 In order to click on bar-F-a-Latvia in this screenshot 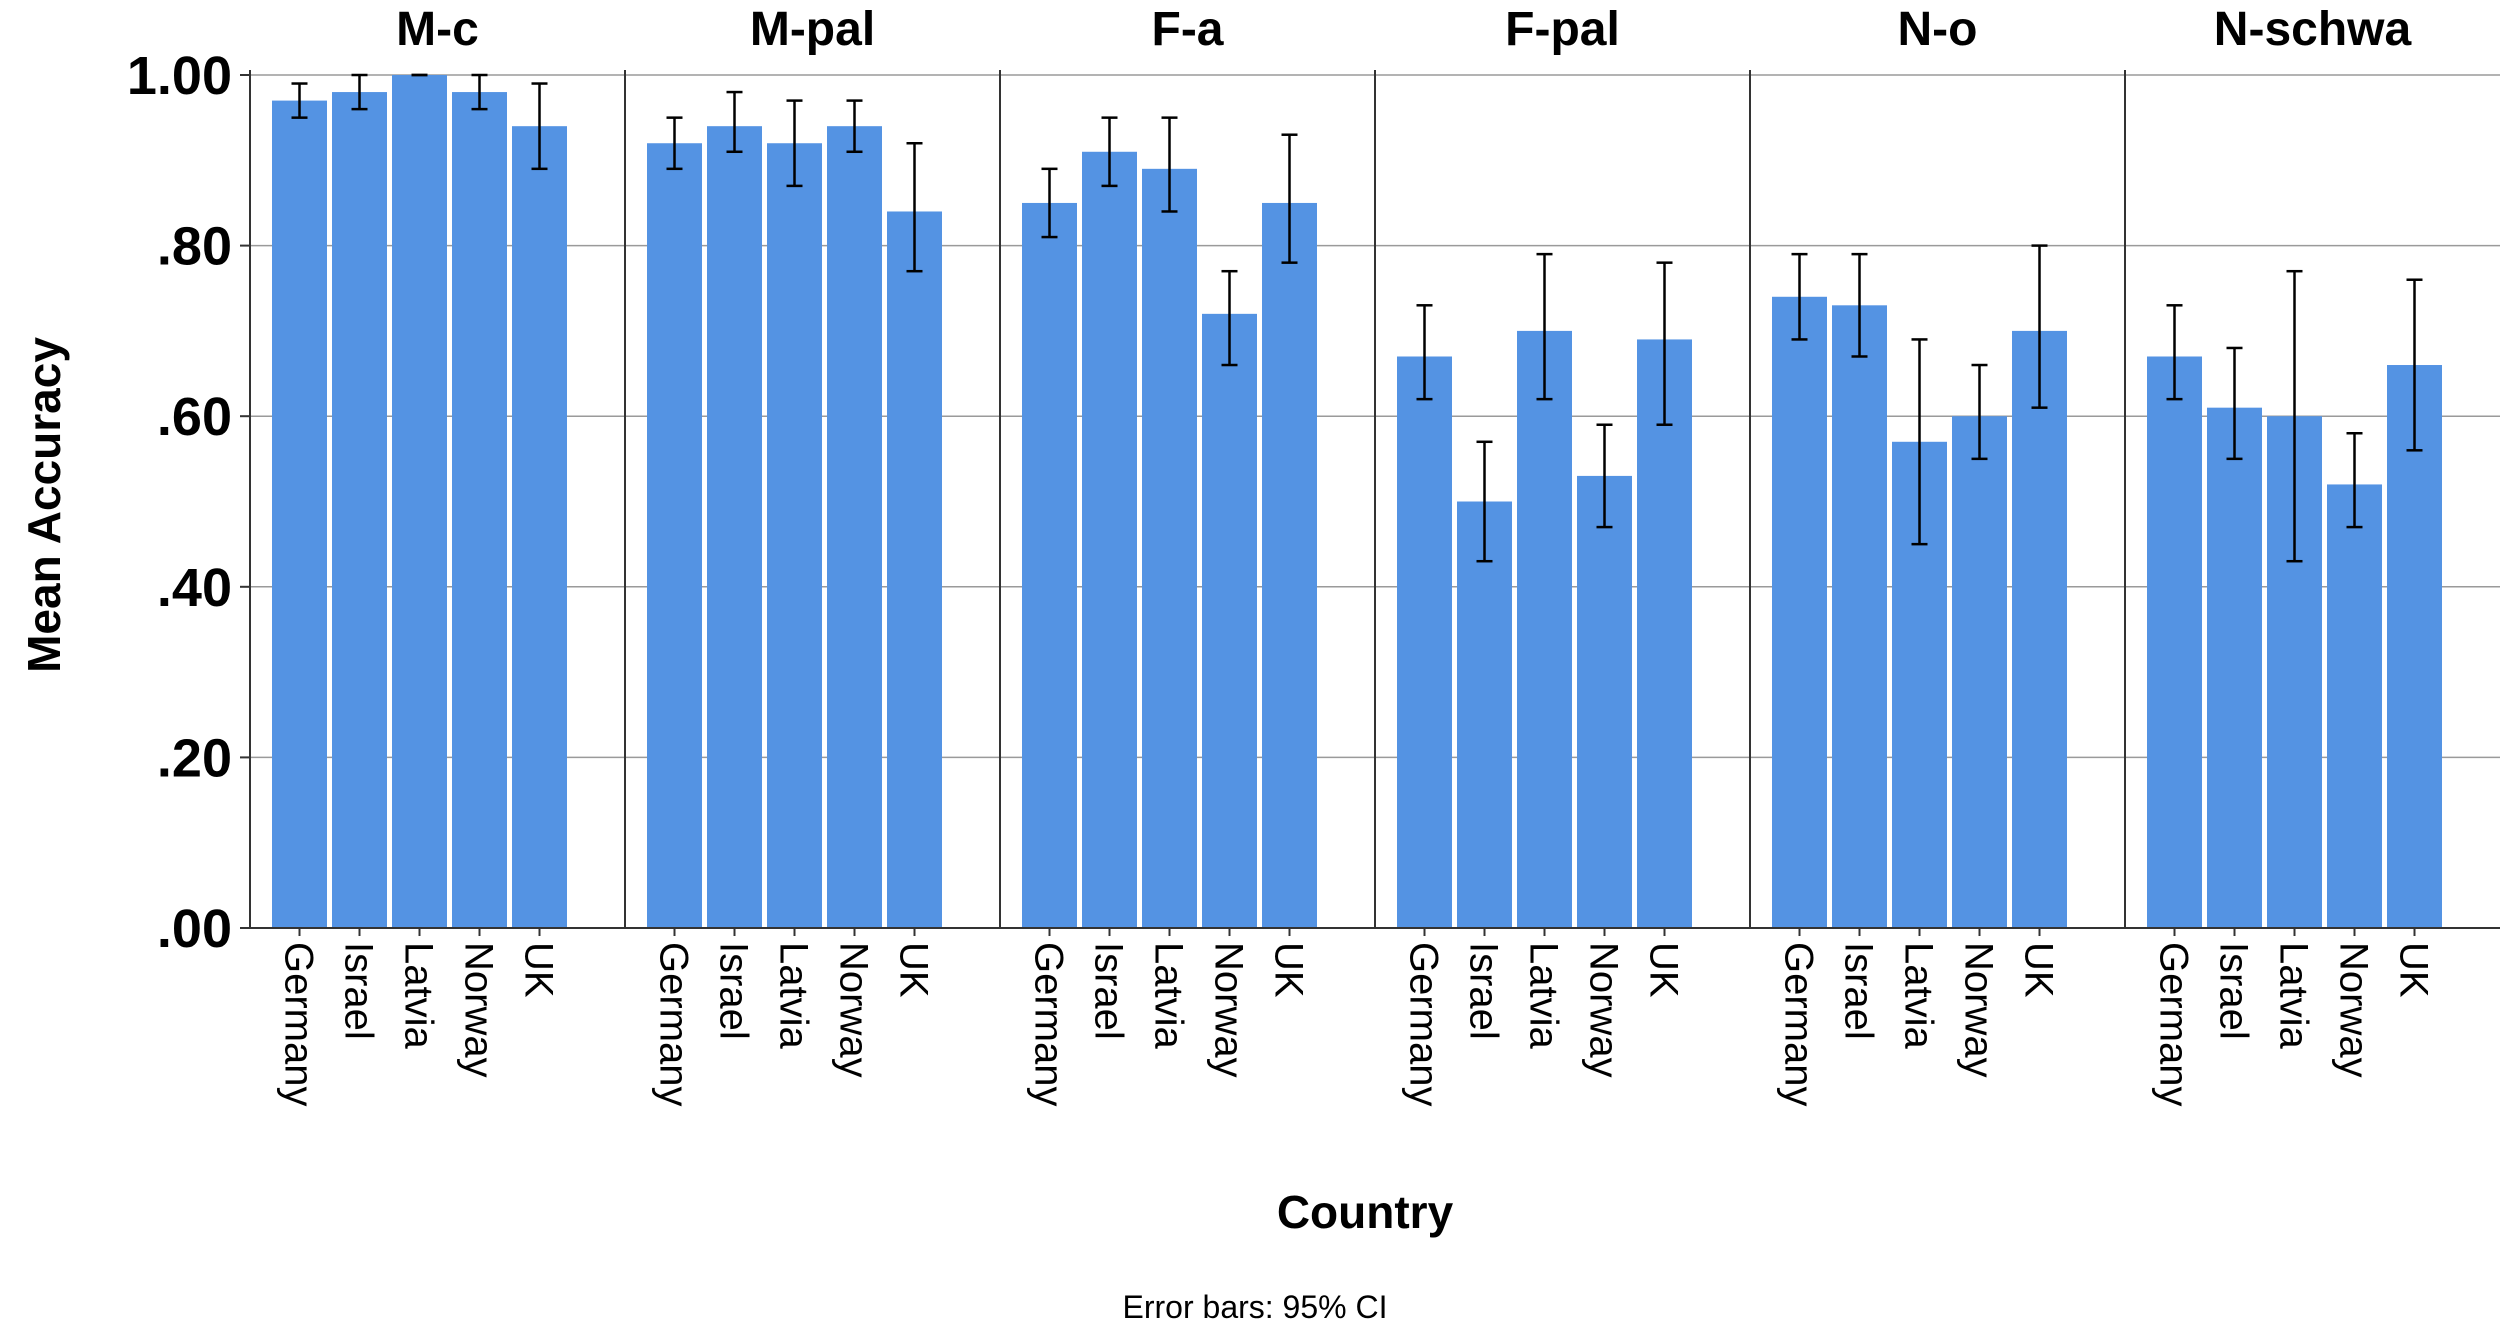, I will do `click(1169, 548)`.